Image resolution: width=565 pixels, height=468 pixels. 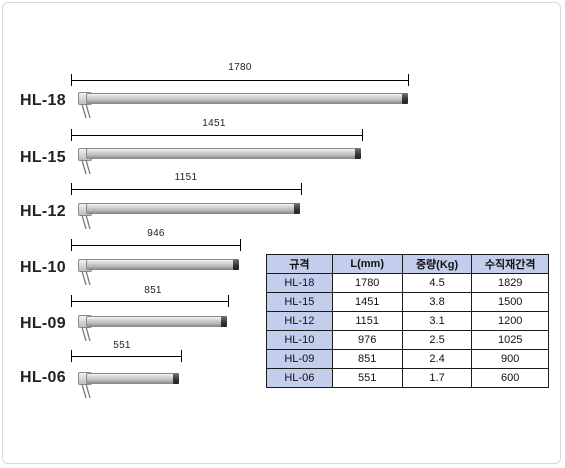 I want to click on table-row: HL-12 1151 3.1 1200, so click(x=407, y=321).